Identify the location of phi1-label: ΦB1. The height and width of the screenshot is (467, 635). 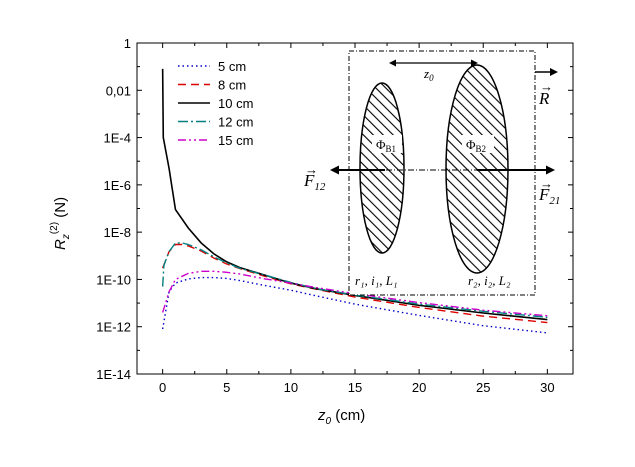
(386, 145).